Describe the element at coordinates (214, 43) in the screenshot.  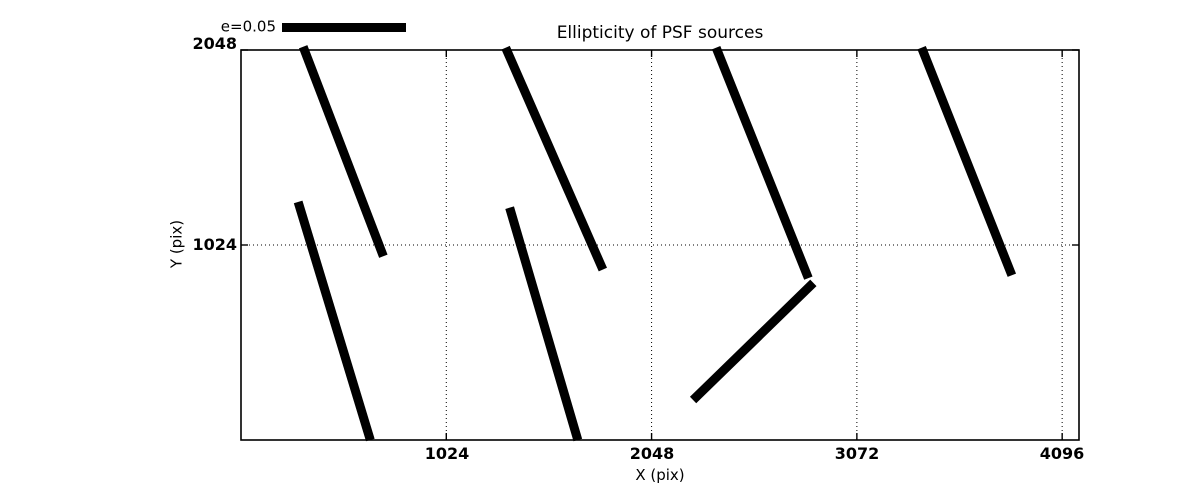
I see `y-tick-label-2048: 2048` at that location.